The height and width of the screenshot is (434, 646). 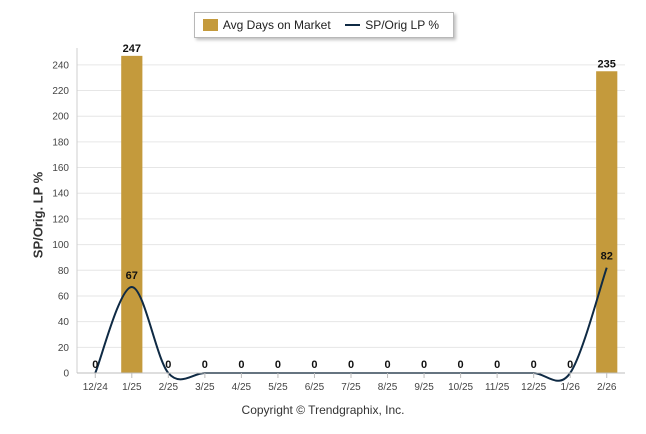 What do you see at coordinates (60, 168) in the screenshot?
I see `y-tick-label: 160` at bounding box center [60, 168].